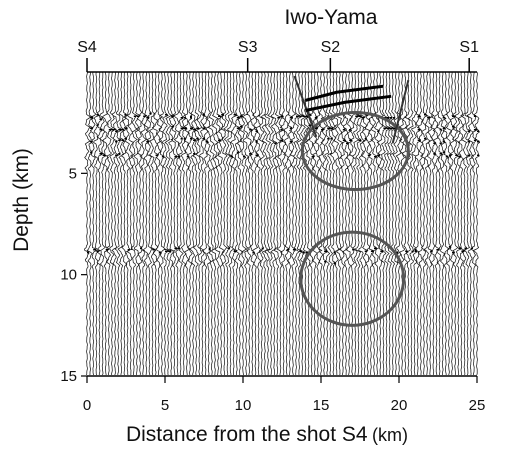  I want to click on y-tick-label-5: 5, so click(73, 173).